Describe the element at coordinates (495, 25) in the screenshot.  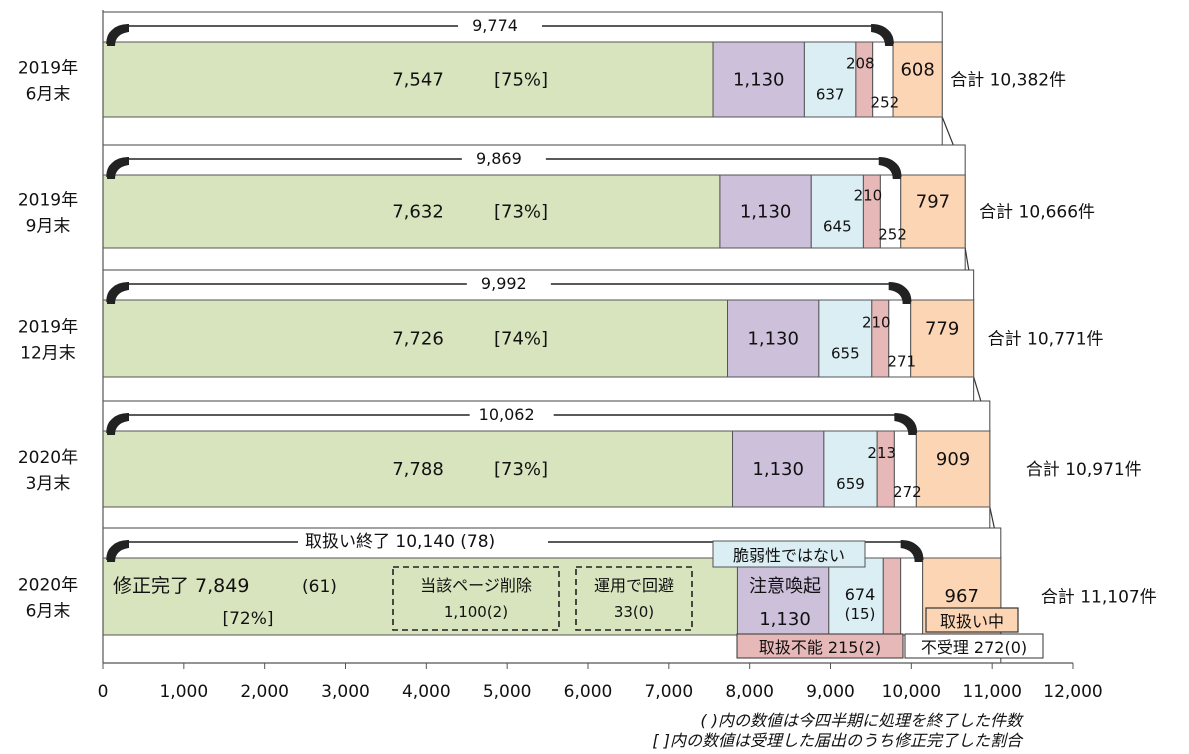
I see `closed-total-label: 9,774` at that location.